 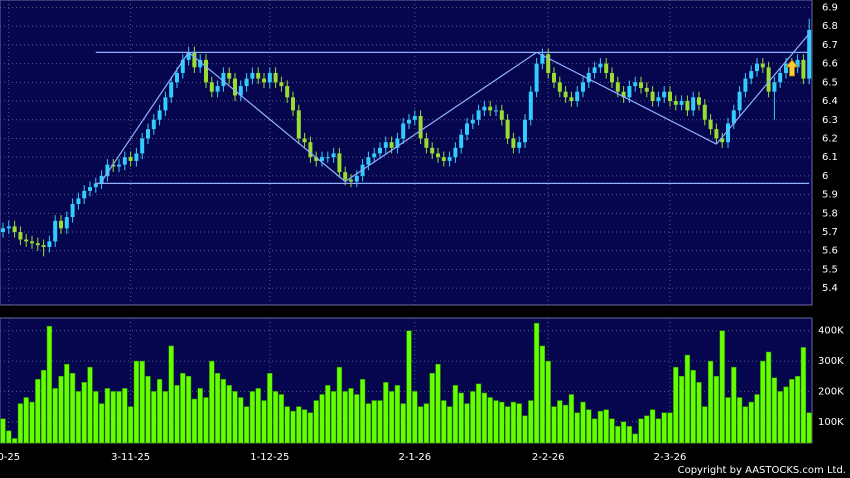 What do you see at coordinates (830, 64) in the screenshot?
I see `y-tick-label: 6.6` at bounding box center [830, 64].